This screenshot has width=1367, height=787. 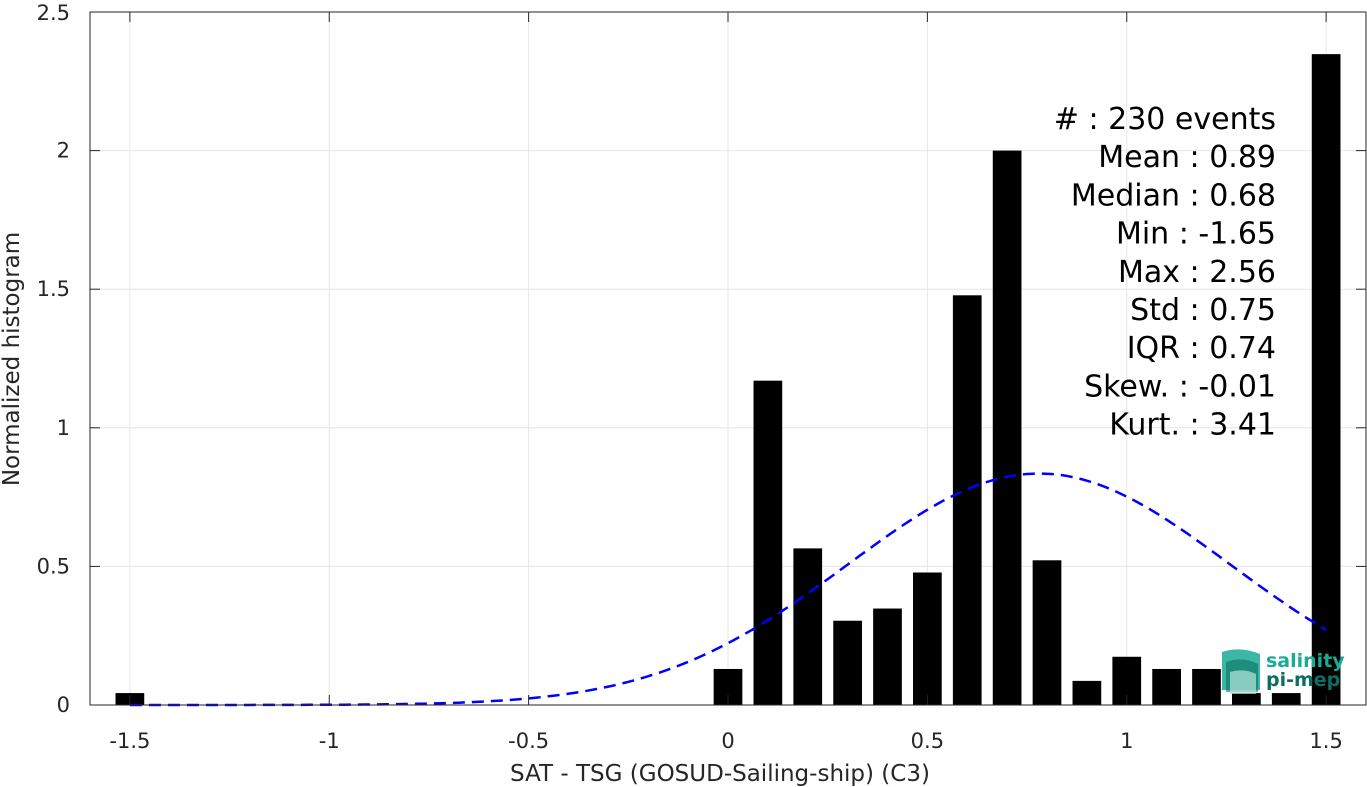 I want to click on x-tick-label: -1, so click(x=329, y=741).